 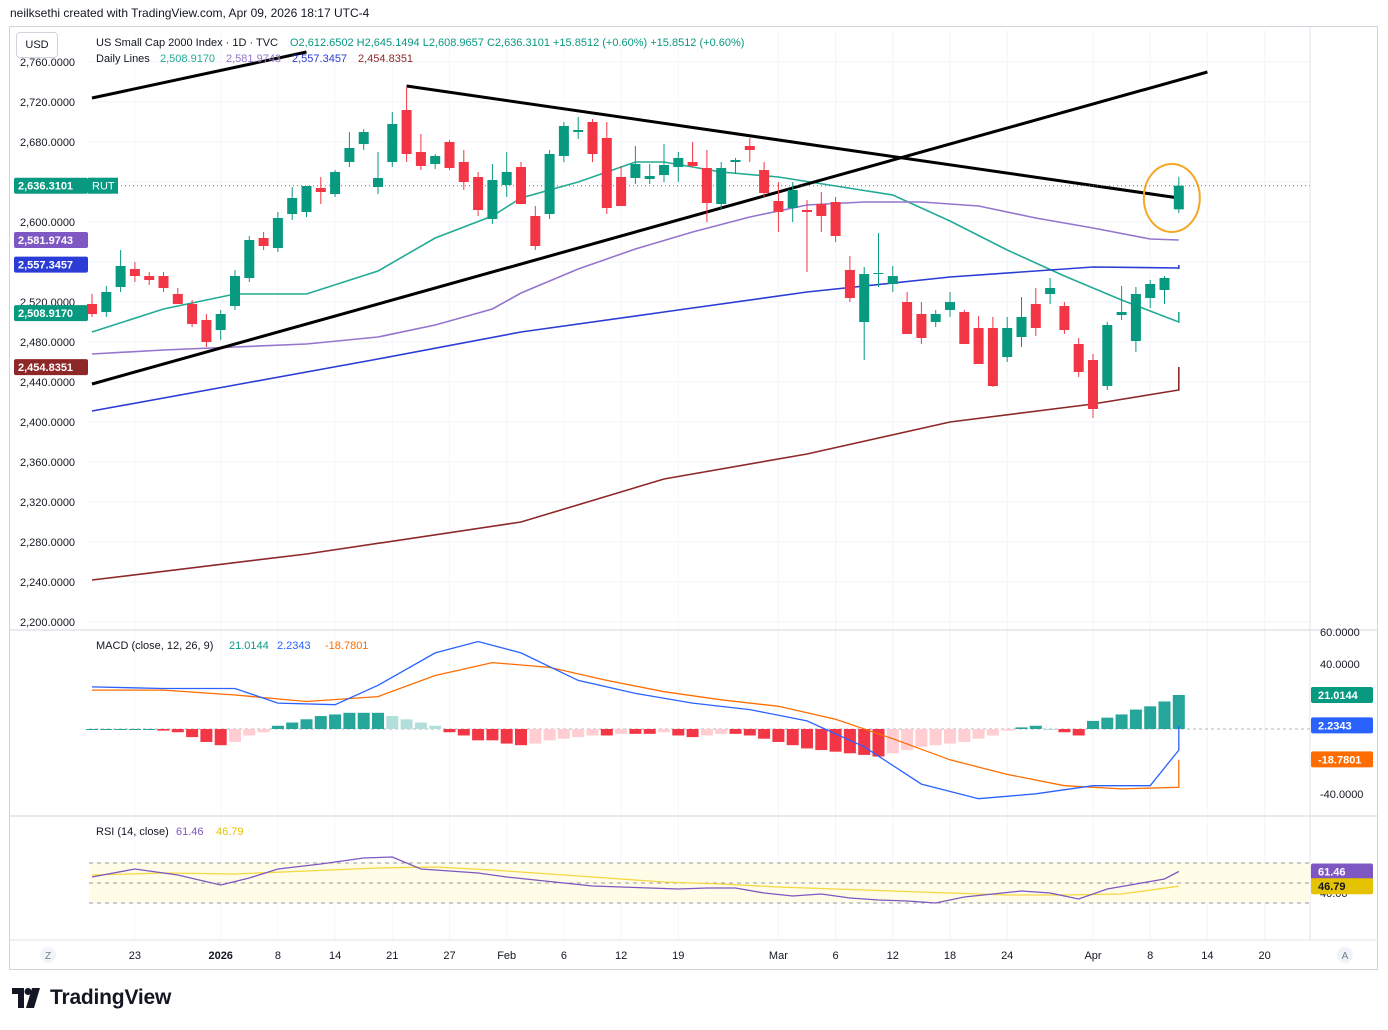 I want to click on time-axis-label: 14, so click(x=1207, y=956).